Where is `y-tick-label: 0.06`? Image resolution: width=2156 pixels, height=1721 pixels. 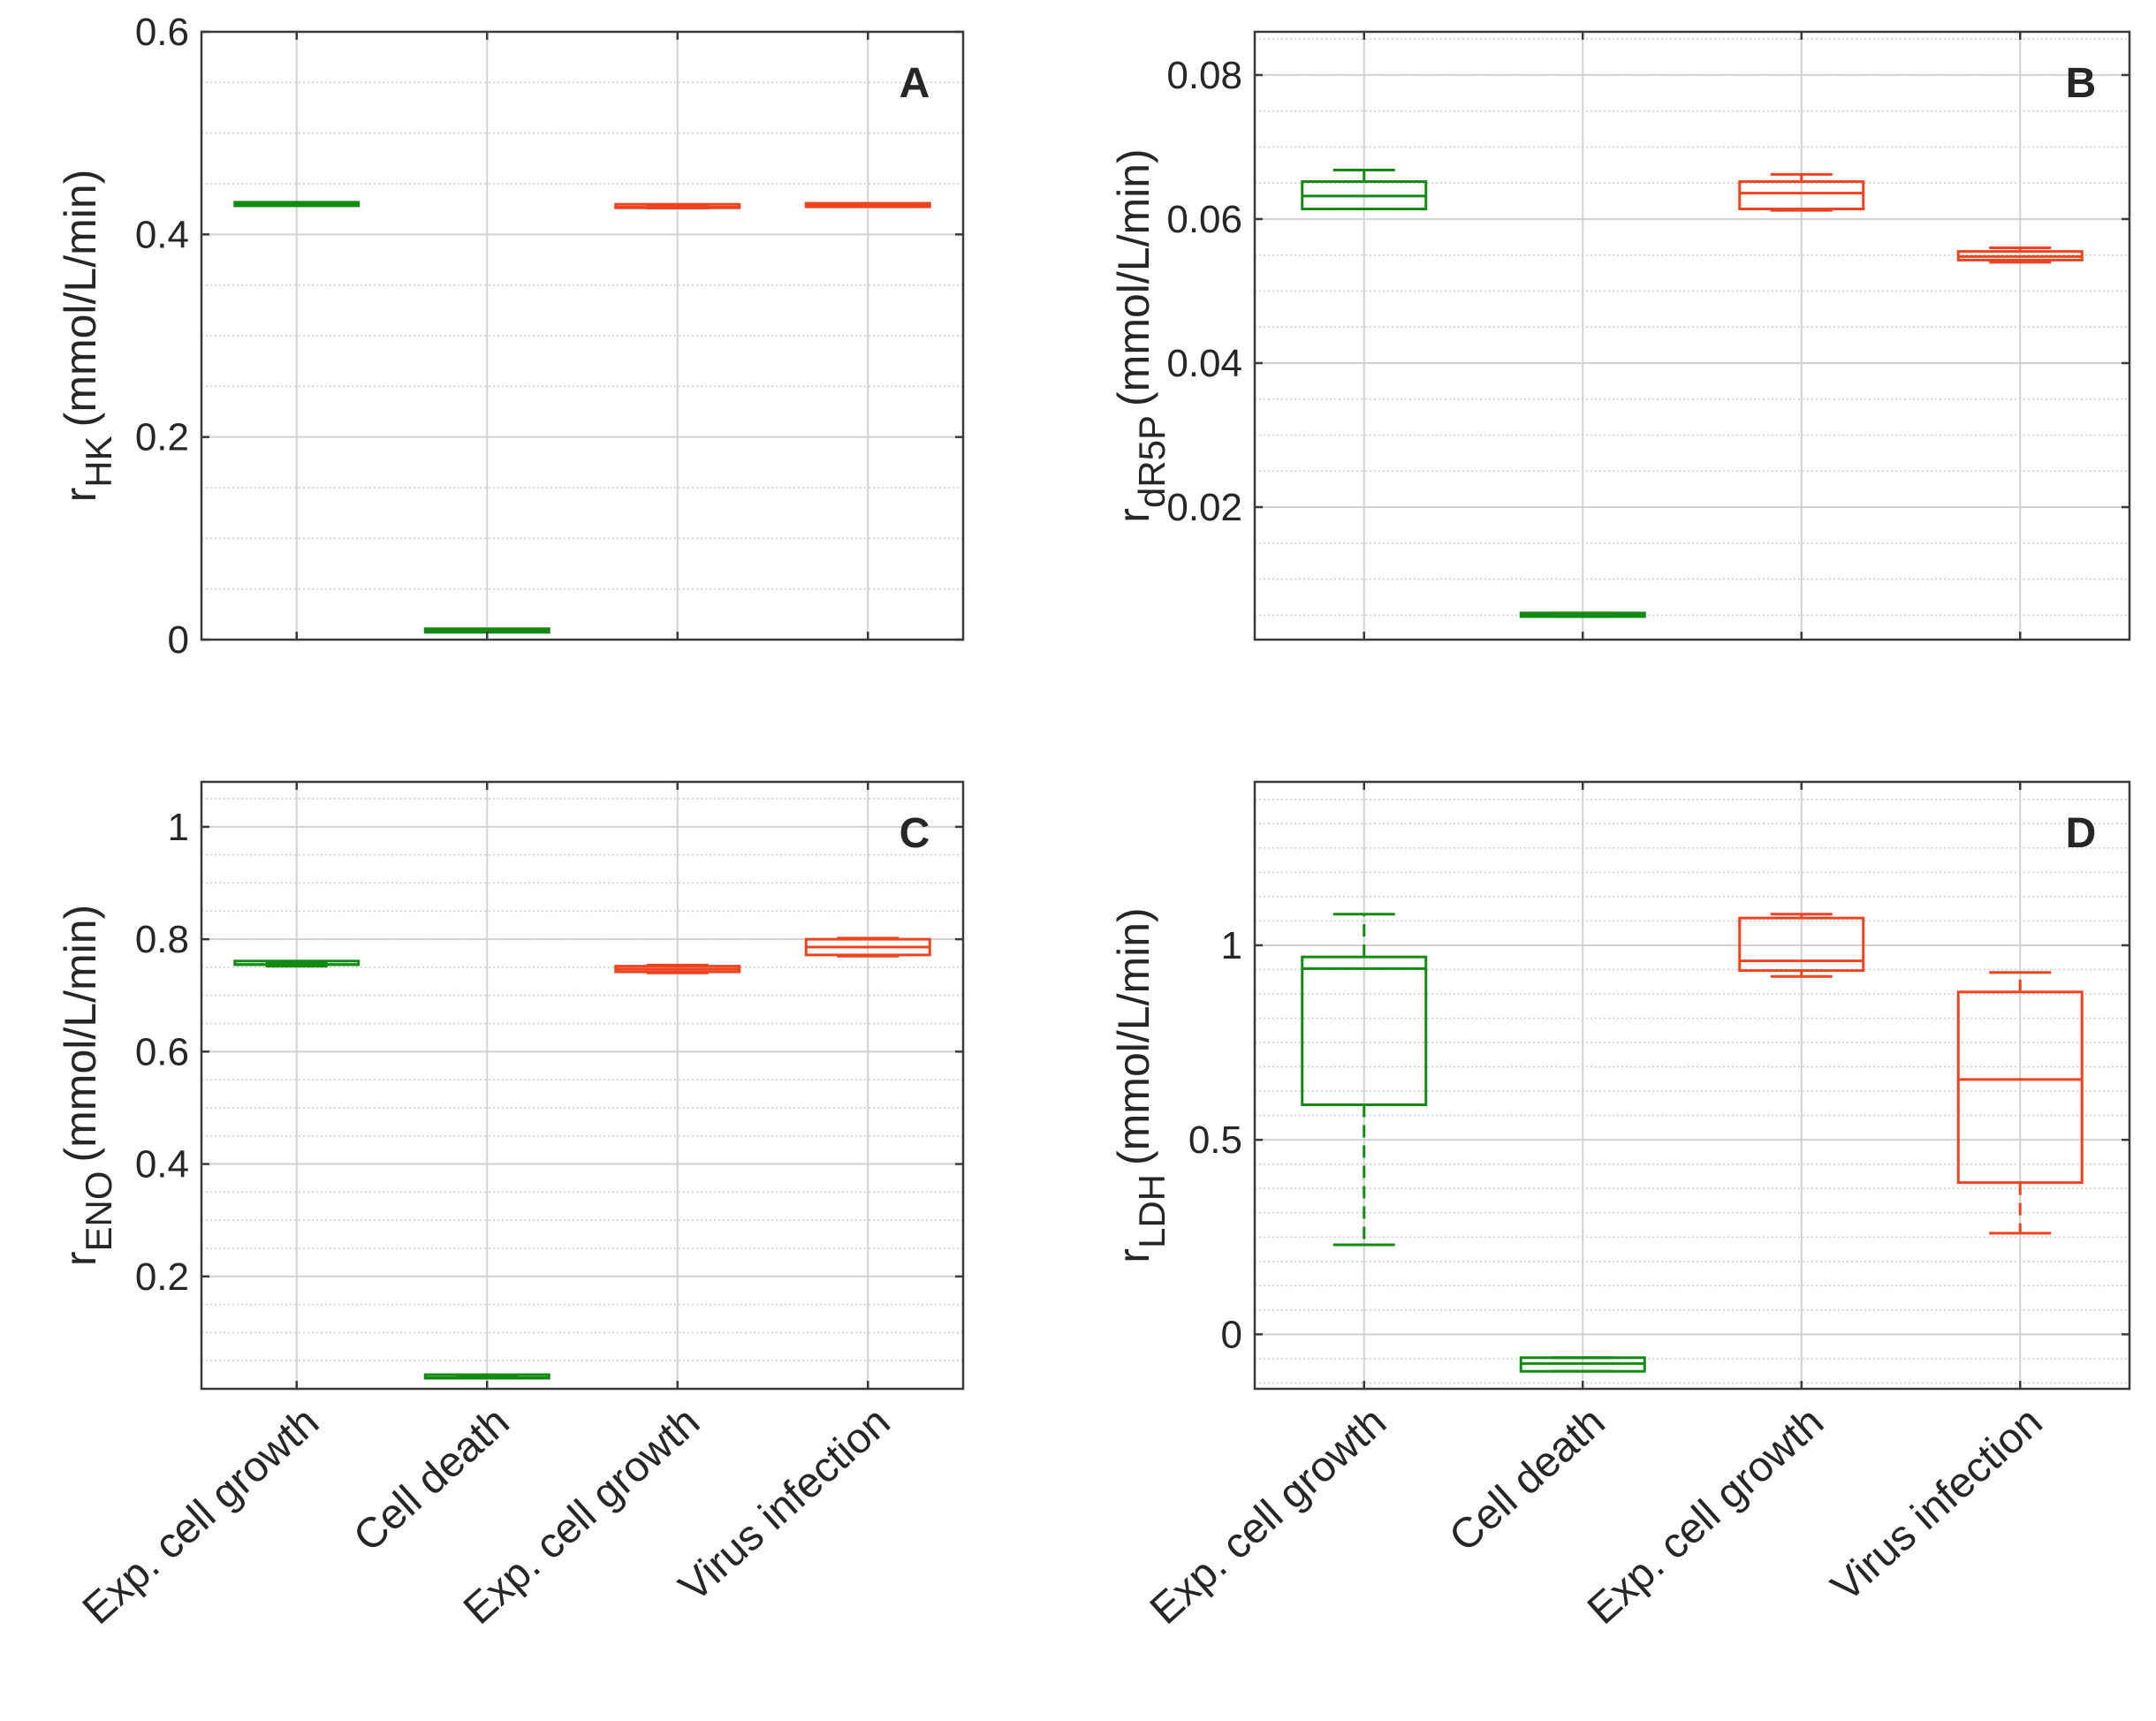
y-tick-label: 0.06 is located at coordinates (1204, 220).